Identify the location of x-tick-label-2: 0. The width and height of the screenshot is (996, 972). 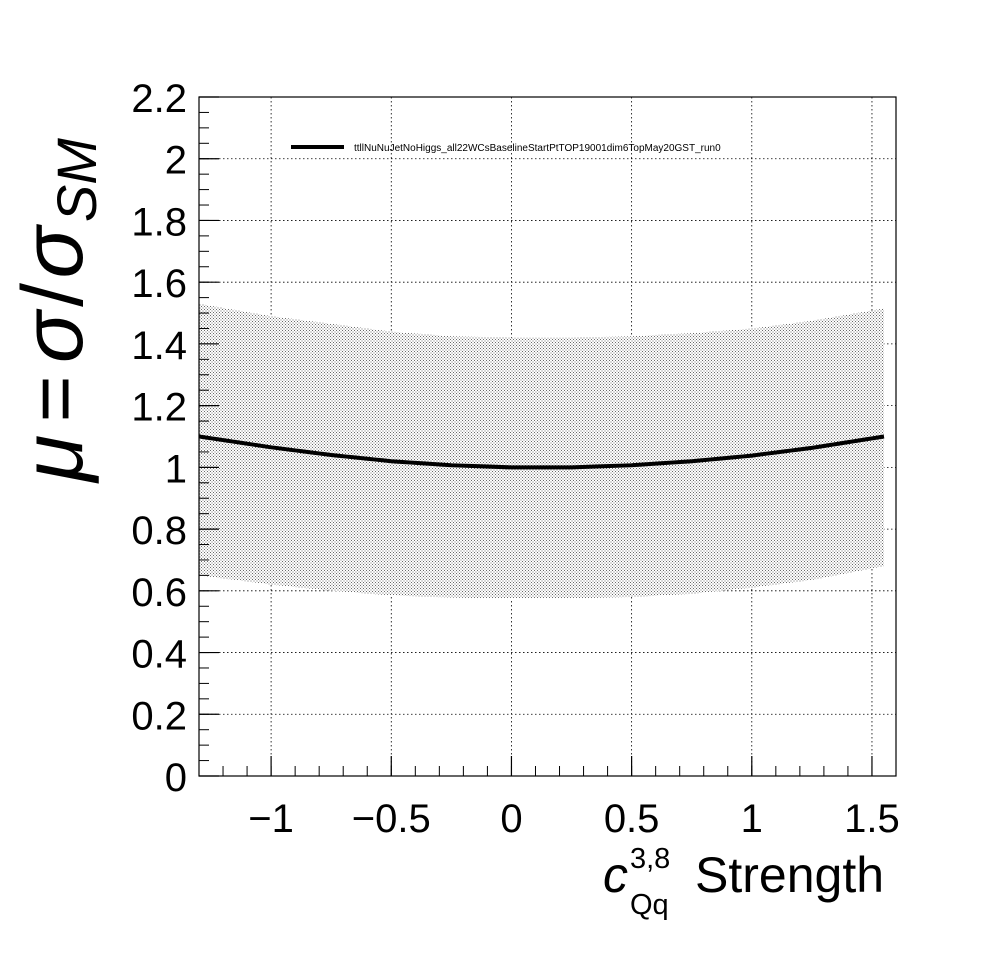
(511, 819).